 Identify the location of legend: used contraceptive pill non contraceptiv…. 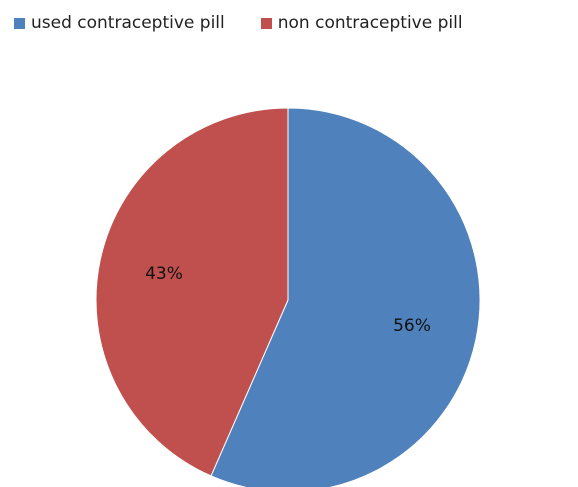
(238, 23).